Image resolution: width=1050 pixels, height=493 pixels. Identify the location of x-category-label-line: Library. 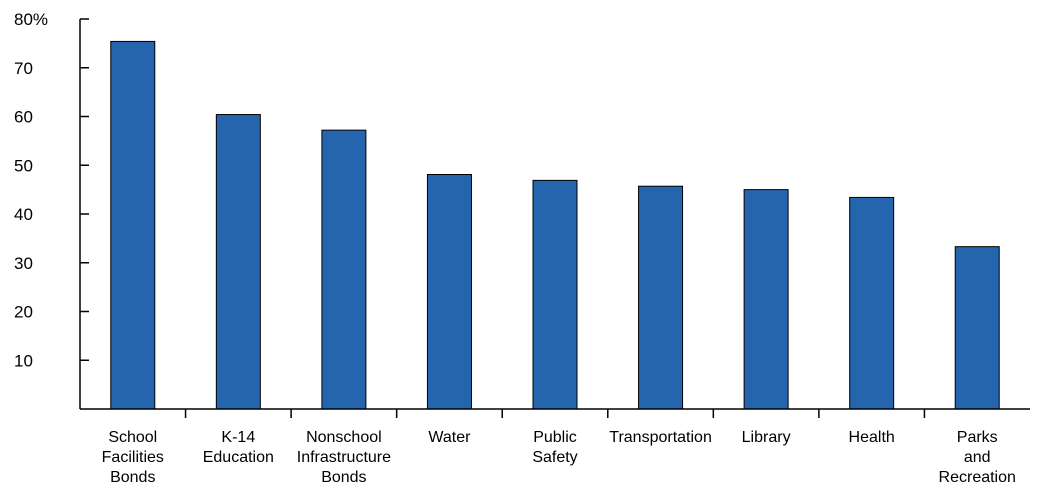
(766, 437).